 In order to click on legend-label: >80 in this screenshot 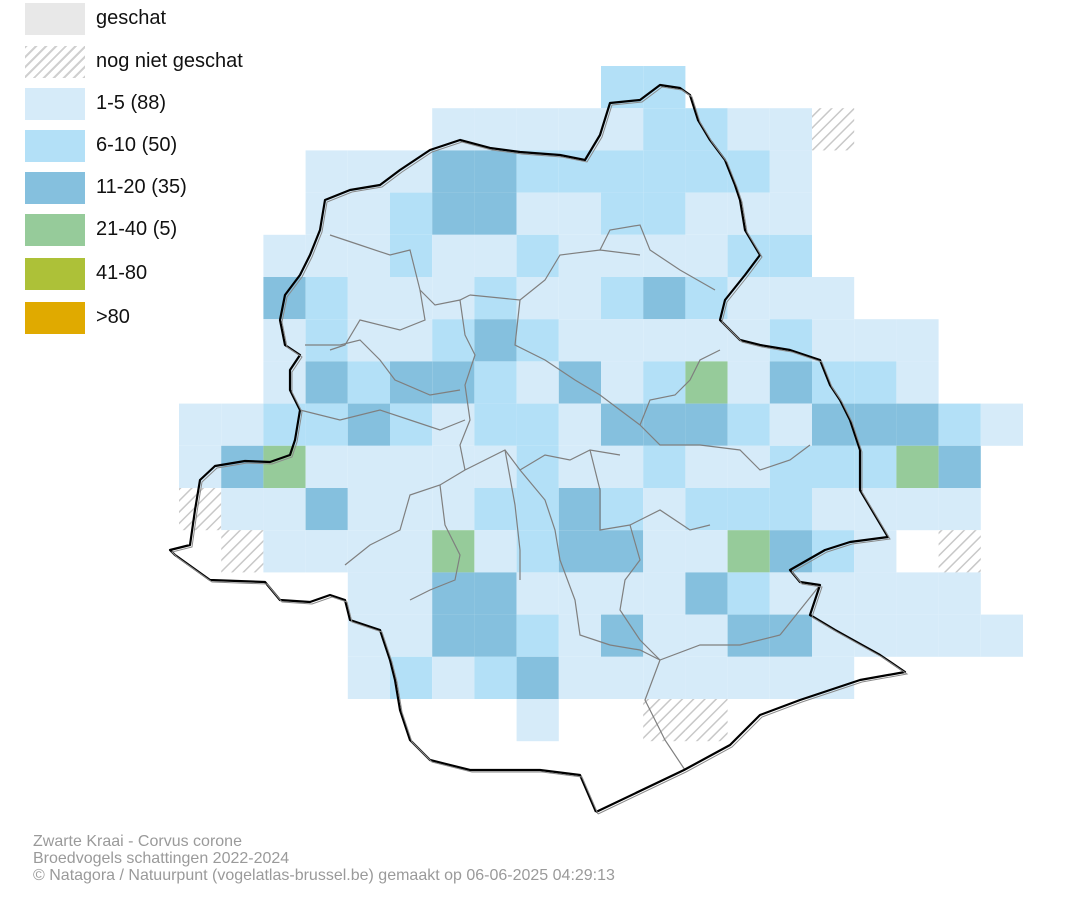, I will do `click(113, 317)`.